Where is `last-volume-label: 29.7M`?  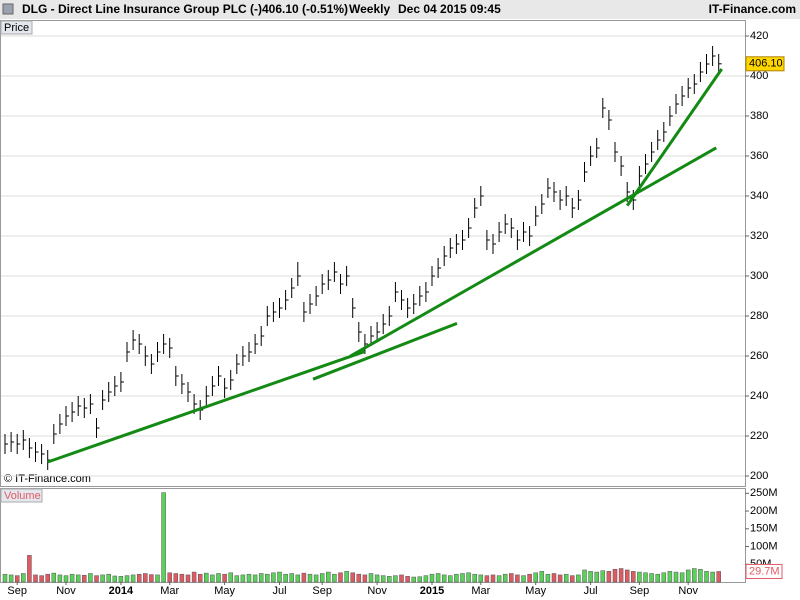
last-volume-label: 29.7M is located at coordinates (764, 571).